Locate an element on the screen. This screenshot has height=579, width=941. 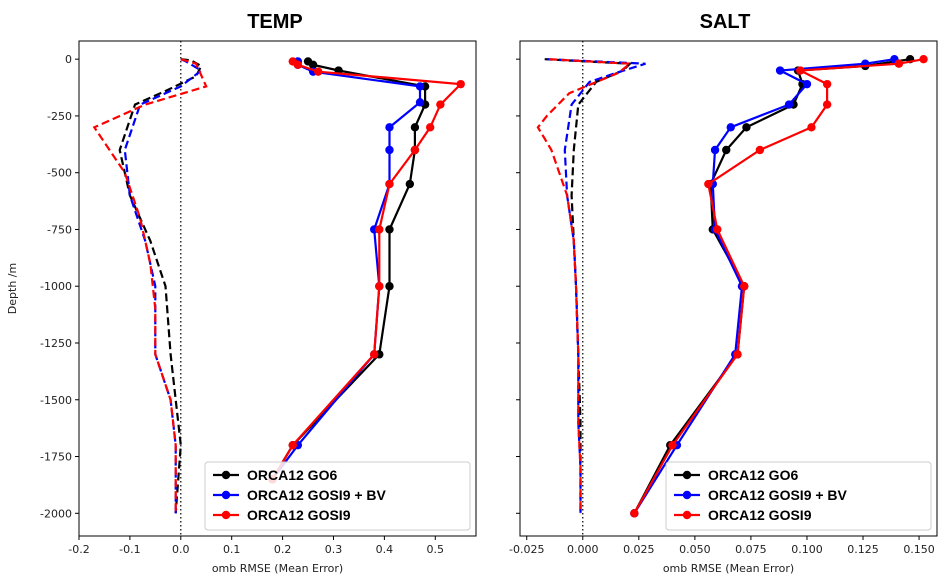
y-tick-label: -250 is located at coordinates (59, 116).